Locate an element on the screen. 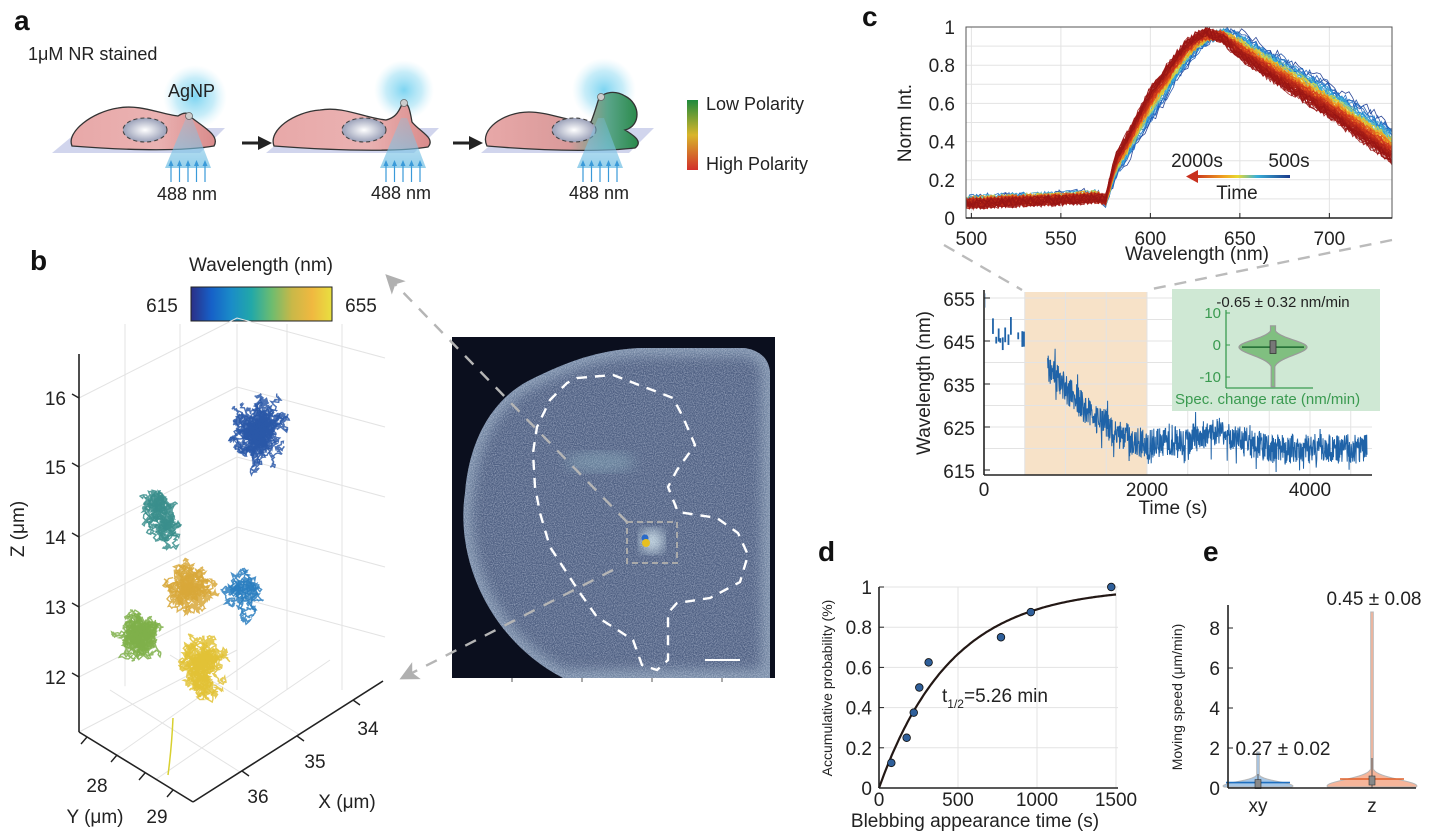 This screenshot has height=840, width=1431. cell-outline-dashed is located at coordinates (640, 522).